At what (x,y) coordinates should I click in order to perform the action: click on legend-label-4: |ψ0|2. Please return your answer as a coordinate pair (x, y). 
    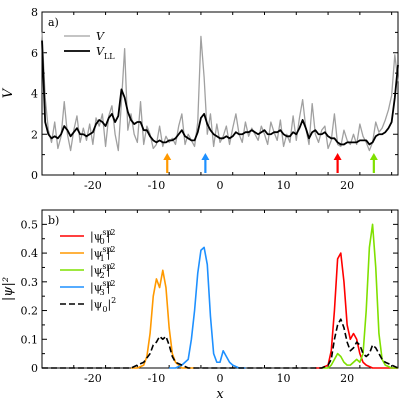
    Looking at the image, I should click on (103, 305).